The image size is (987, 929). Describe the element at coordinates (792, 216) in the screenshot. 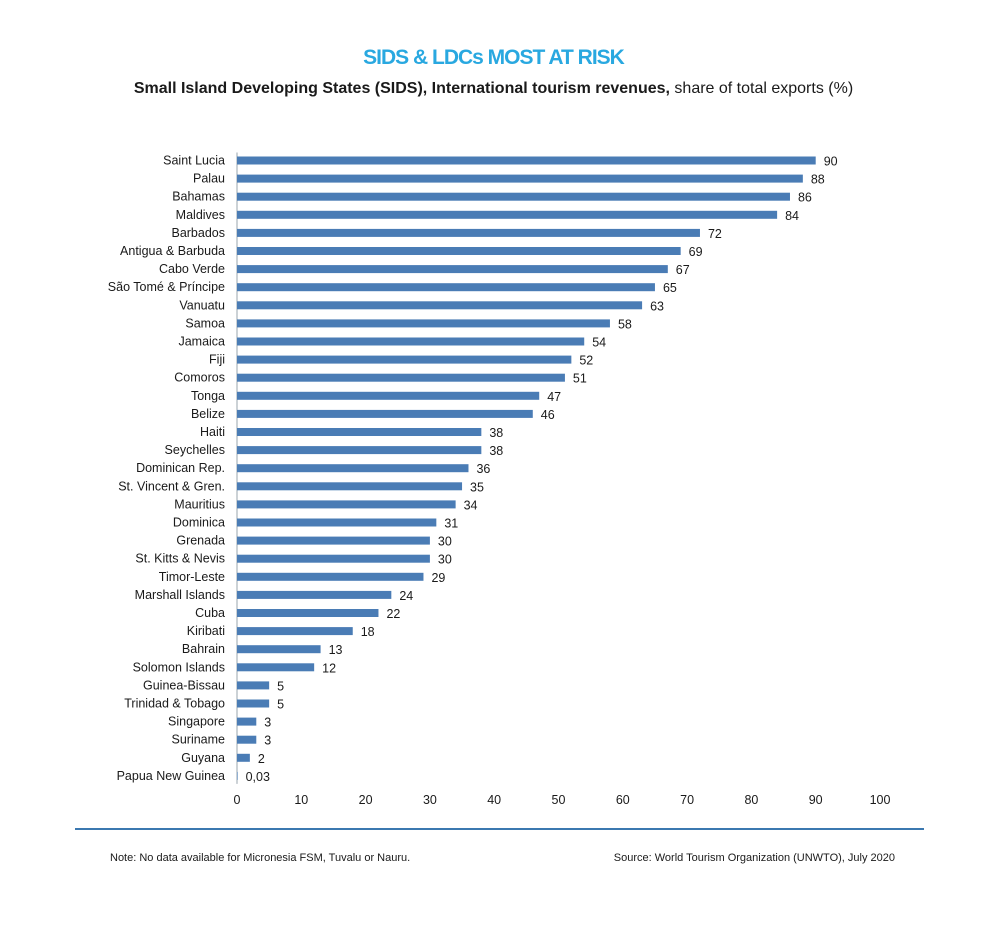

I see `value-label: 84` at that location.